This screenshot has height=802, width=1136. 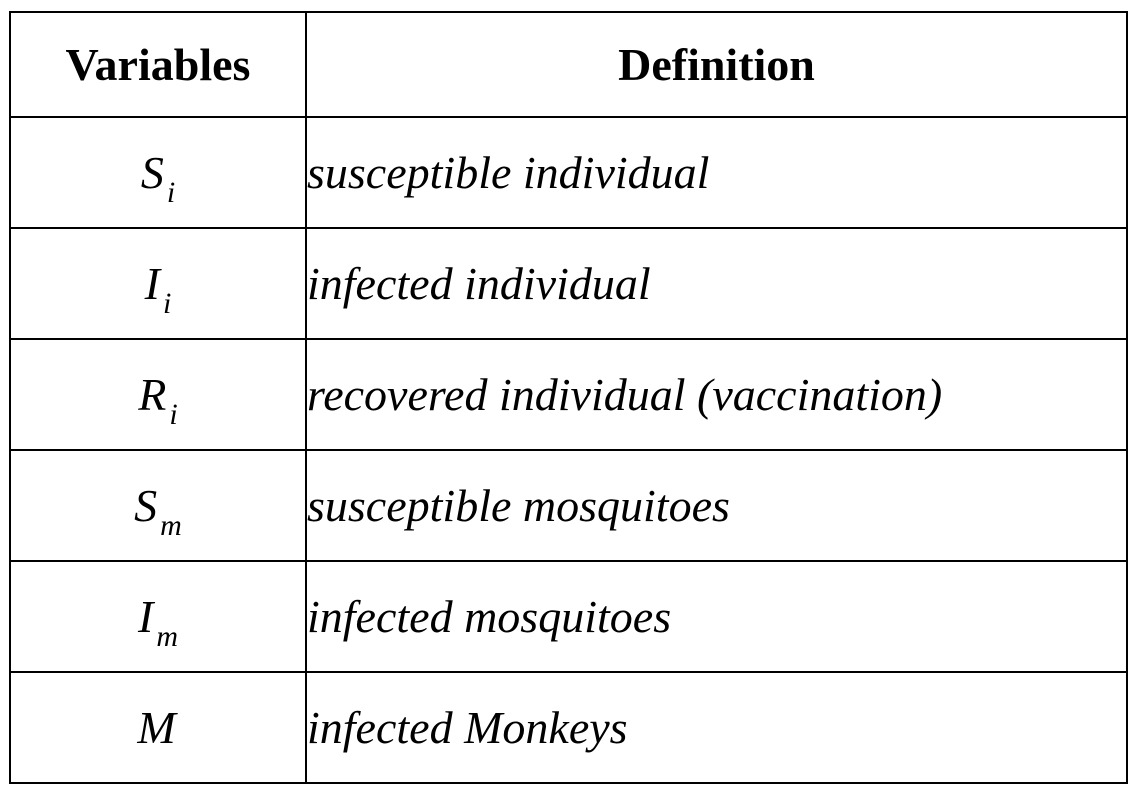 I want to click on definition-cell: infected individual, so click(x=716, y=283).